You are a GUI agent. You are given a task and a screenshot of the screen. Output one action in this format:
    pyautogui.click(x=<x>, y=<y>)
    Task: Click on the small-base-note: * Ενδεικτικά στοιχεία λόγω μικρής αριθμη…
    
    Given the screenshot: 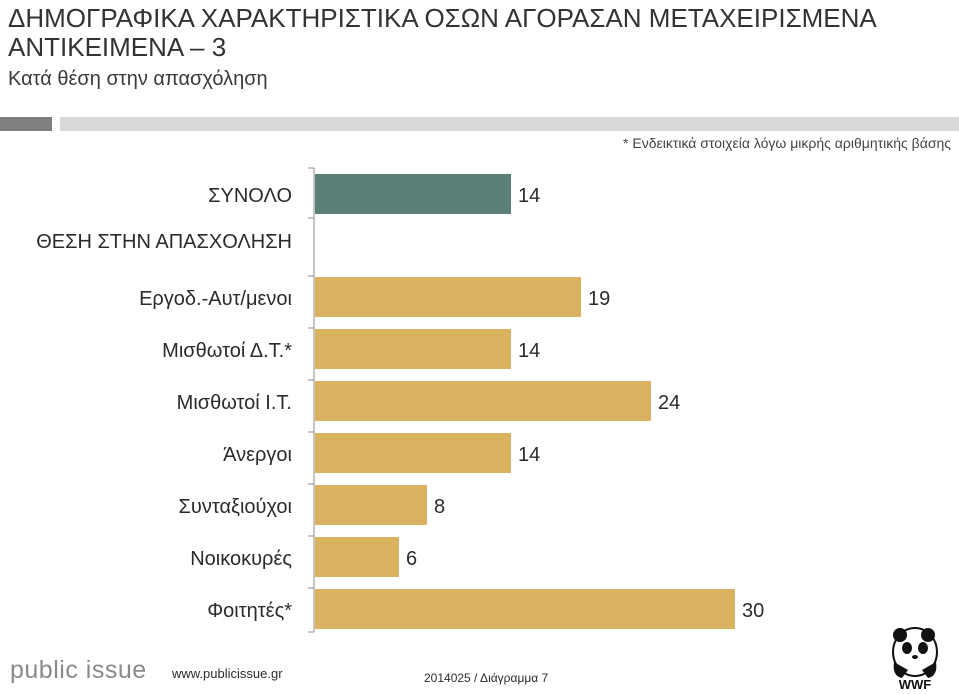 What is the action you would take?
    pyautogui.click(x=787, y=143)
    